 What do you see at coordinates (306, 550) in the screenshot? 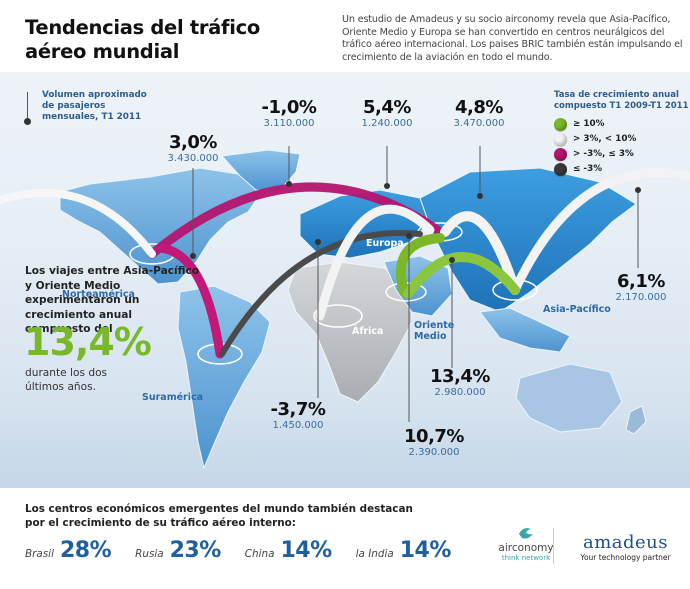
I see `bric-value-china: 14%` at bounding box center [306, 550].